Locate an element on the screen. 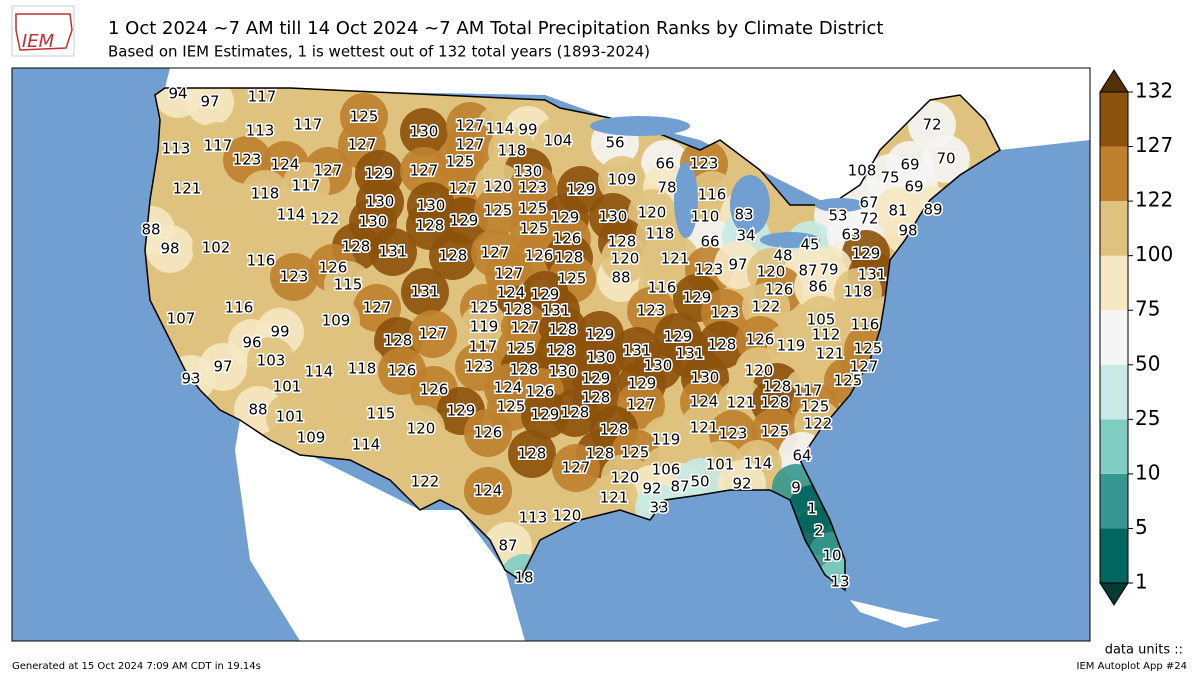 The height and width of the screenshot is (679, 1200). district-rank: 117 is located at coordinates (306, 186).